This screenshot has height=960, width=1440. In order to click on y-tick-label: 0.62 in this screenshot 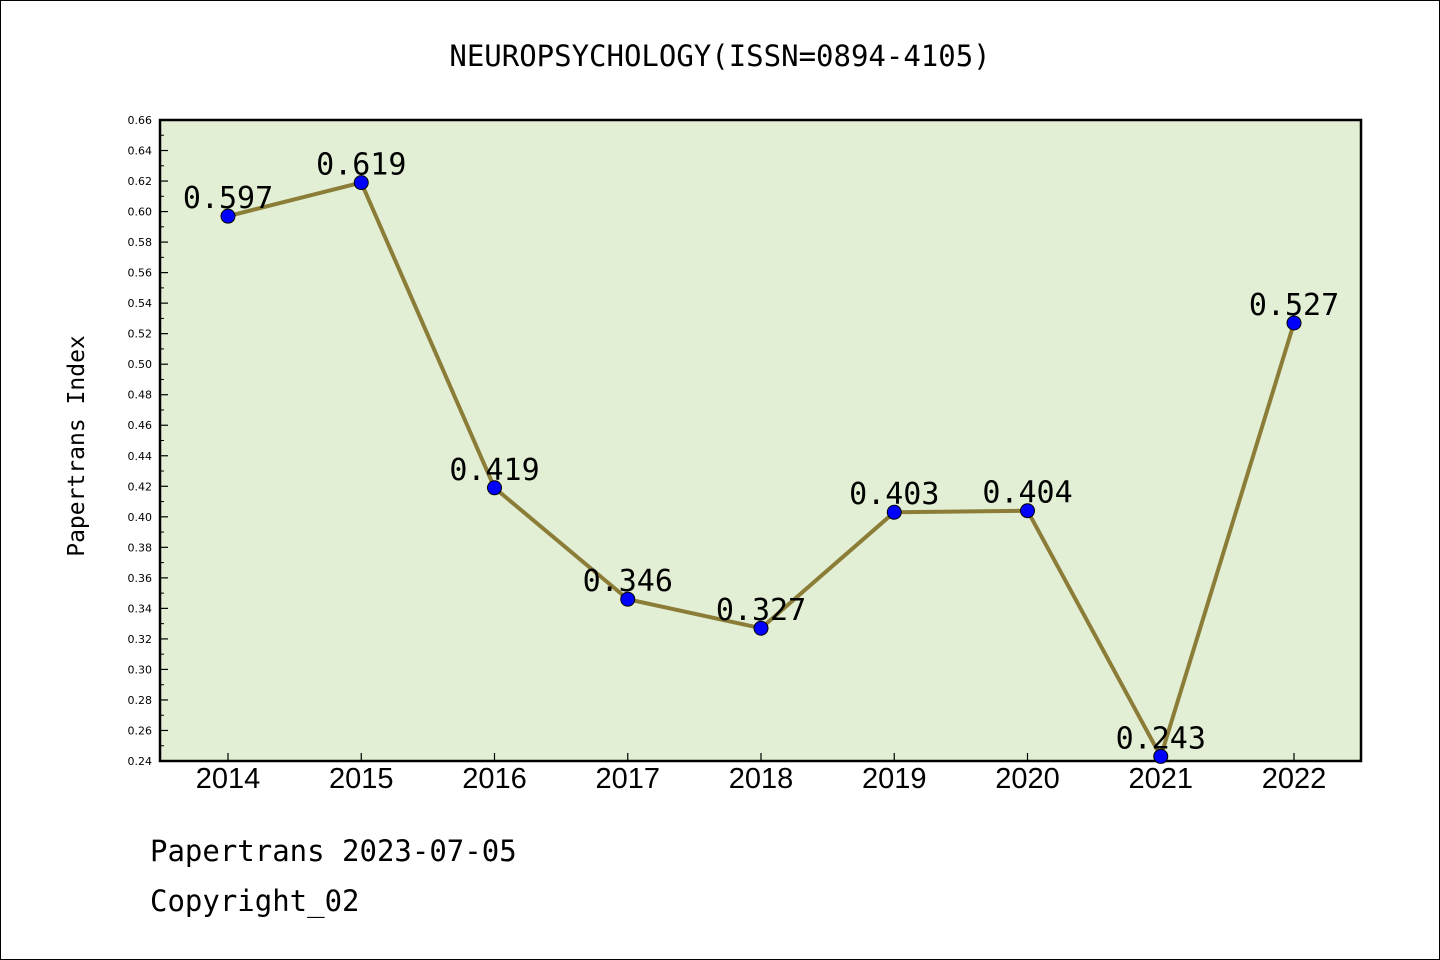, I will do `click(140, 181)`.